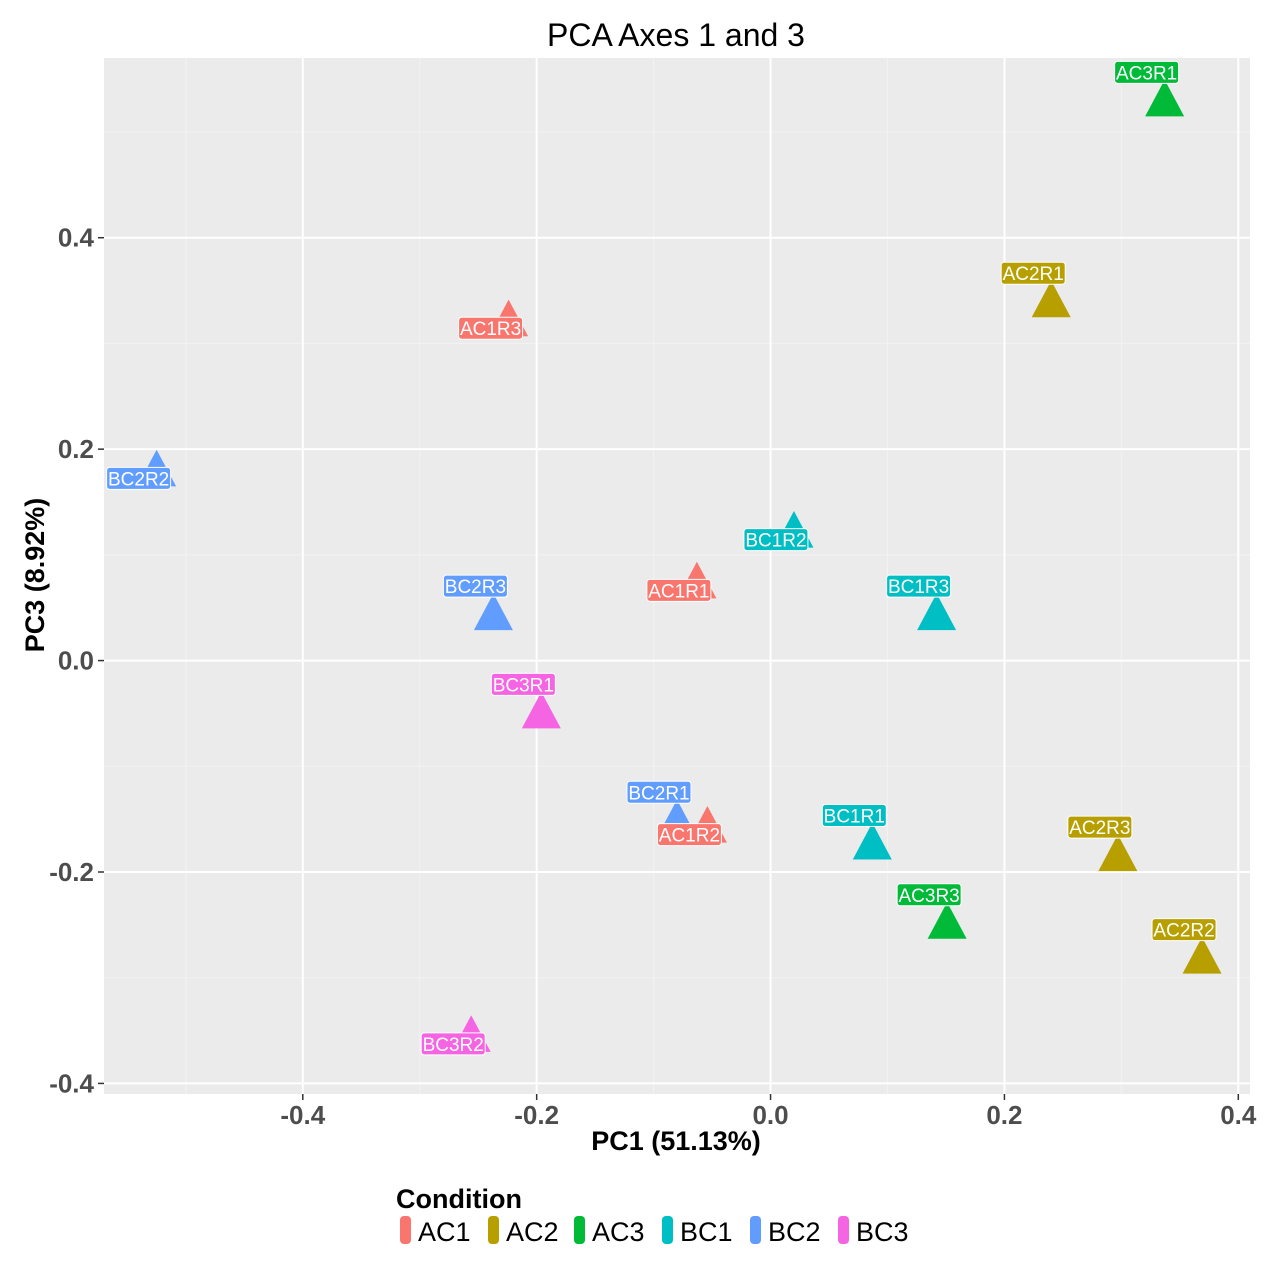 Image resolution: width=1280 pixels, height=1285 pixels. What do you see at coordinates (755, 1230) in the screenshot?
I see `legend-key-bc2` at bounding box center [755, 1230].